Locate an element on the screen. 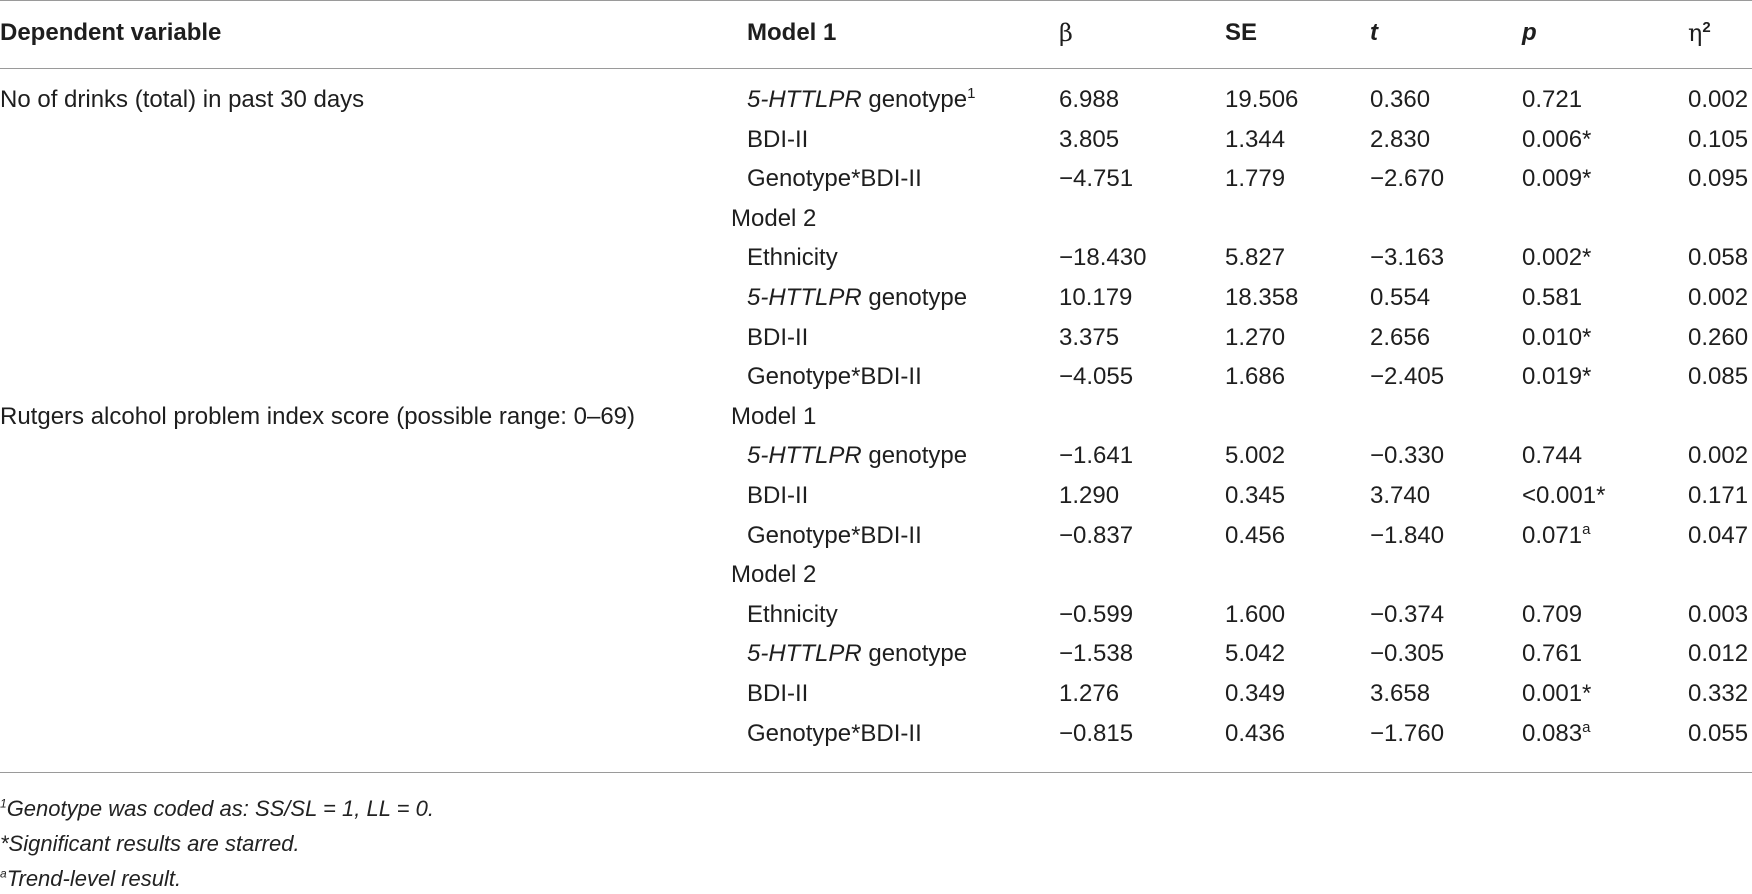 The image size is (1752, 894). p-superscript: a is located at coordinates (1586, 727).